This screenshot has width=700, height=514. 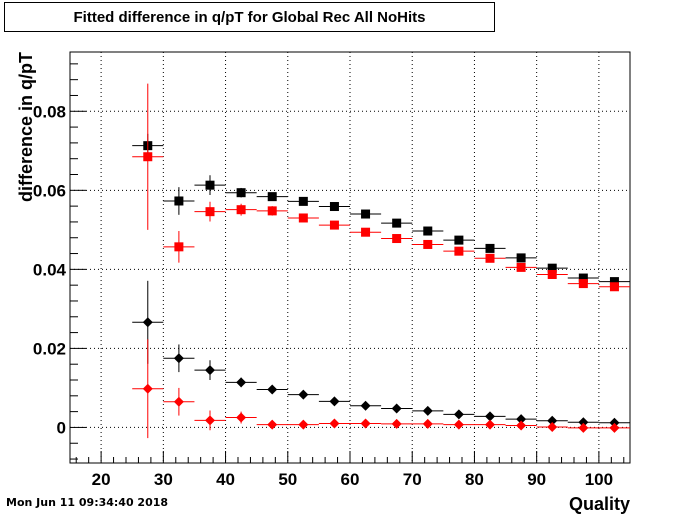 I want to click on x-tick-label: 70, so click(x=412, y=479).